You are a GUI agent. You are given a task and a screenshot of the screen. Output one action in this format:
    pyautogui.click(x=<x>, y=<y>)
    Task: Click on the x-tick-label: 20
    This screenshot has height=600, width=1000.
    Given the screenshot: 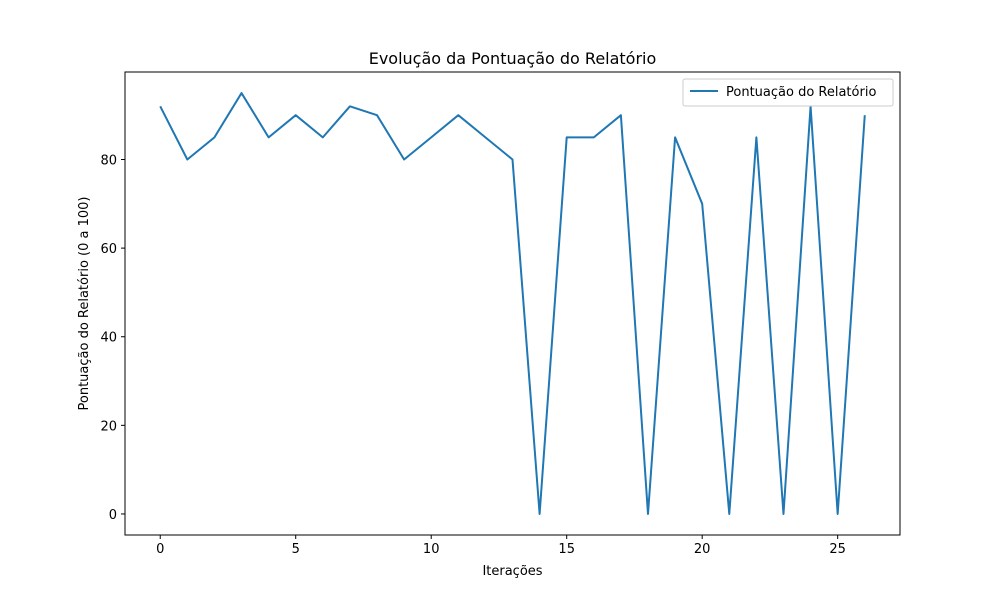 What is the action you would take?
    pyautogui.click(x=702, y=549)
    